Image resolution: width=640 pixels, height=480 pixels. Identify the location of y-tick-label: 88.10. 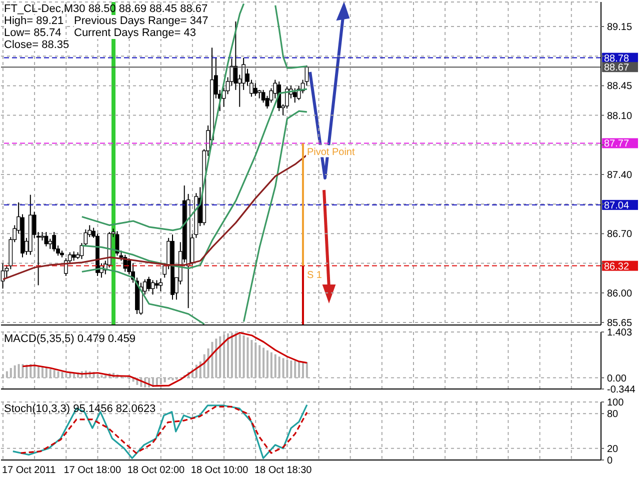
(619, 116).